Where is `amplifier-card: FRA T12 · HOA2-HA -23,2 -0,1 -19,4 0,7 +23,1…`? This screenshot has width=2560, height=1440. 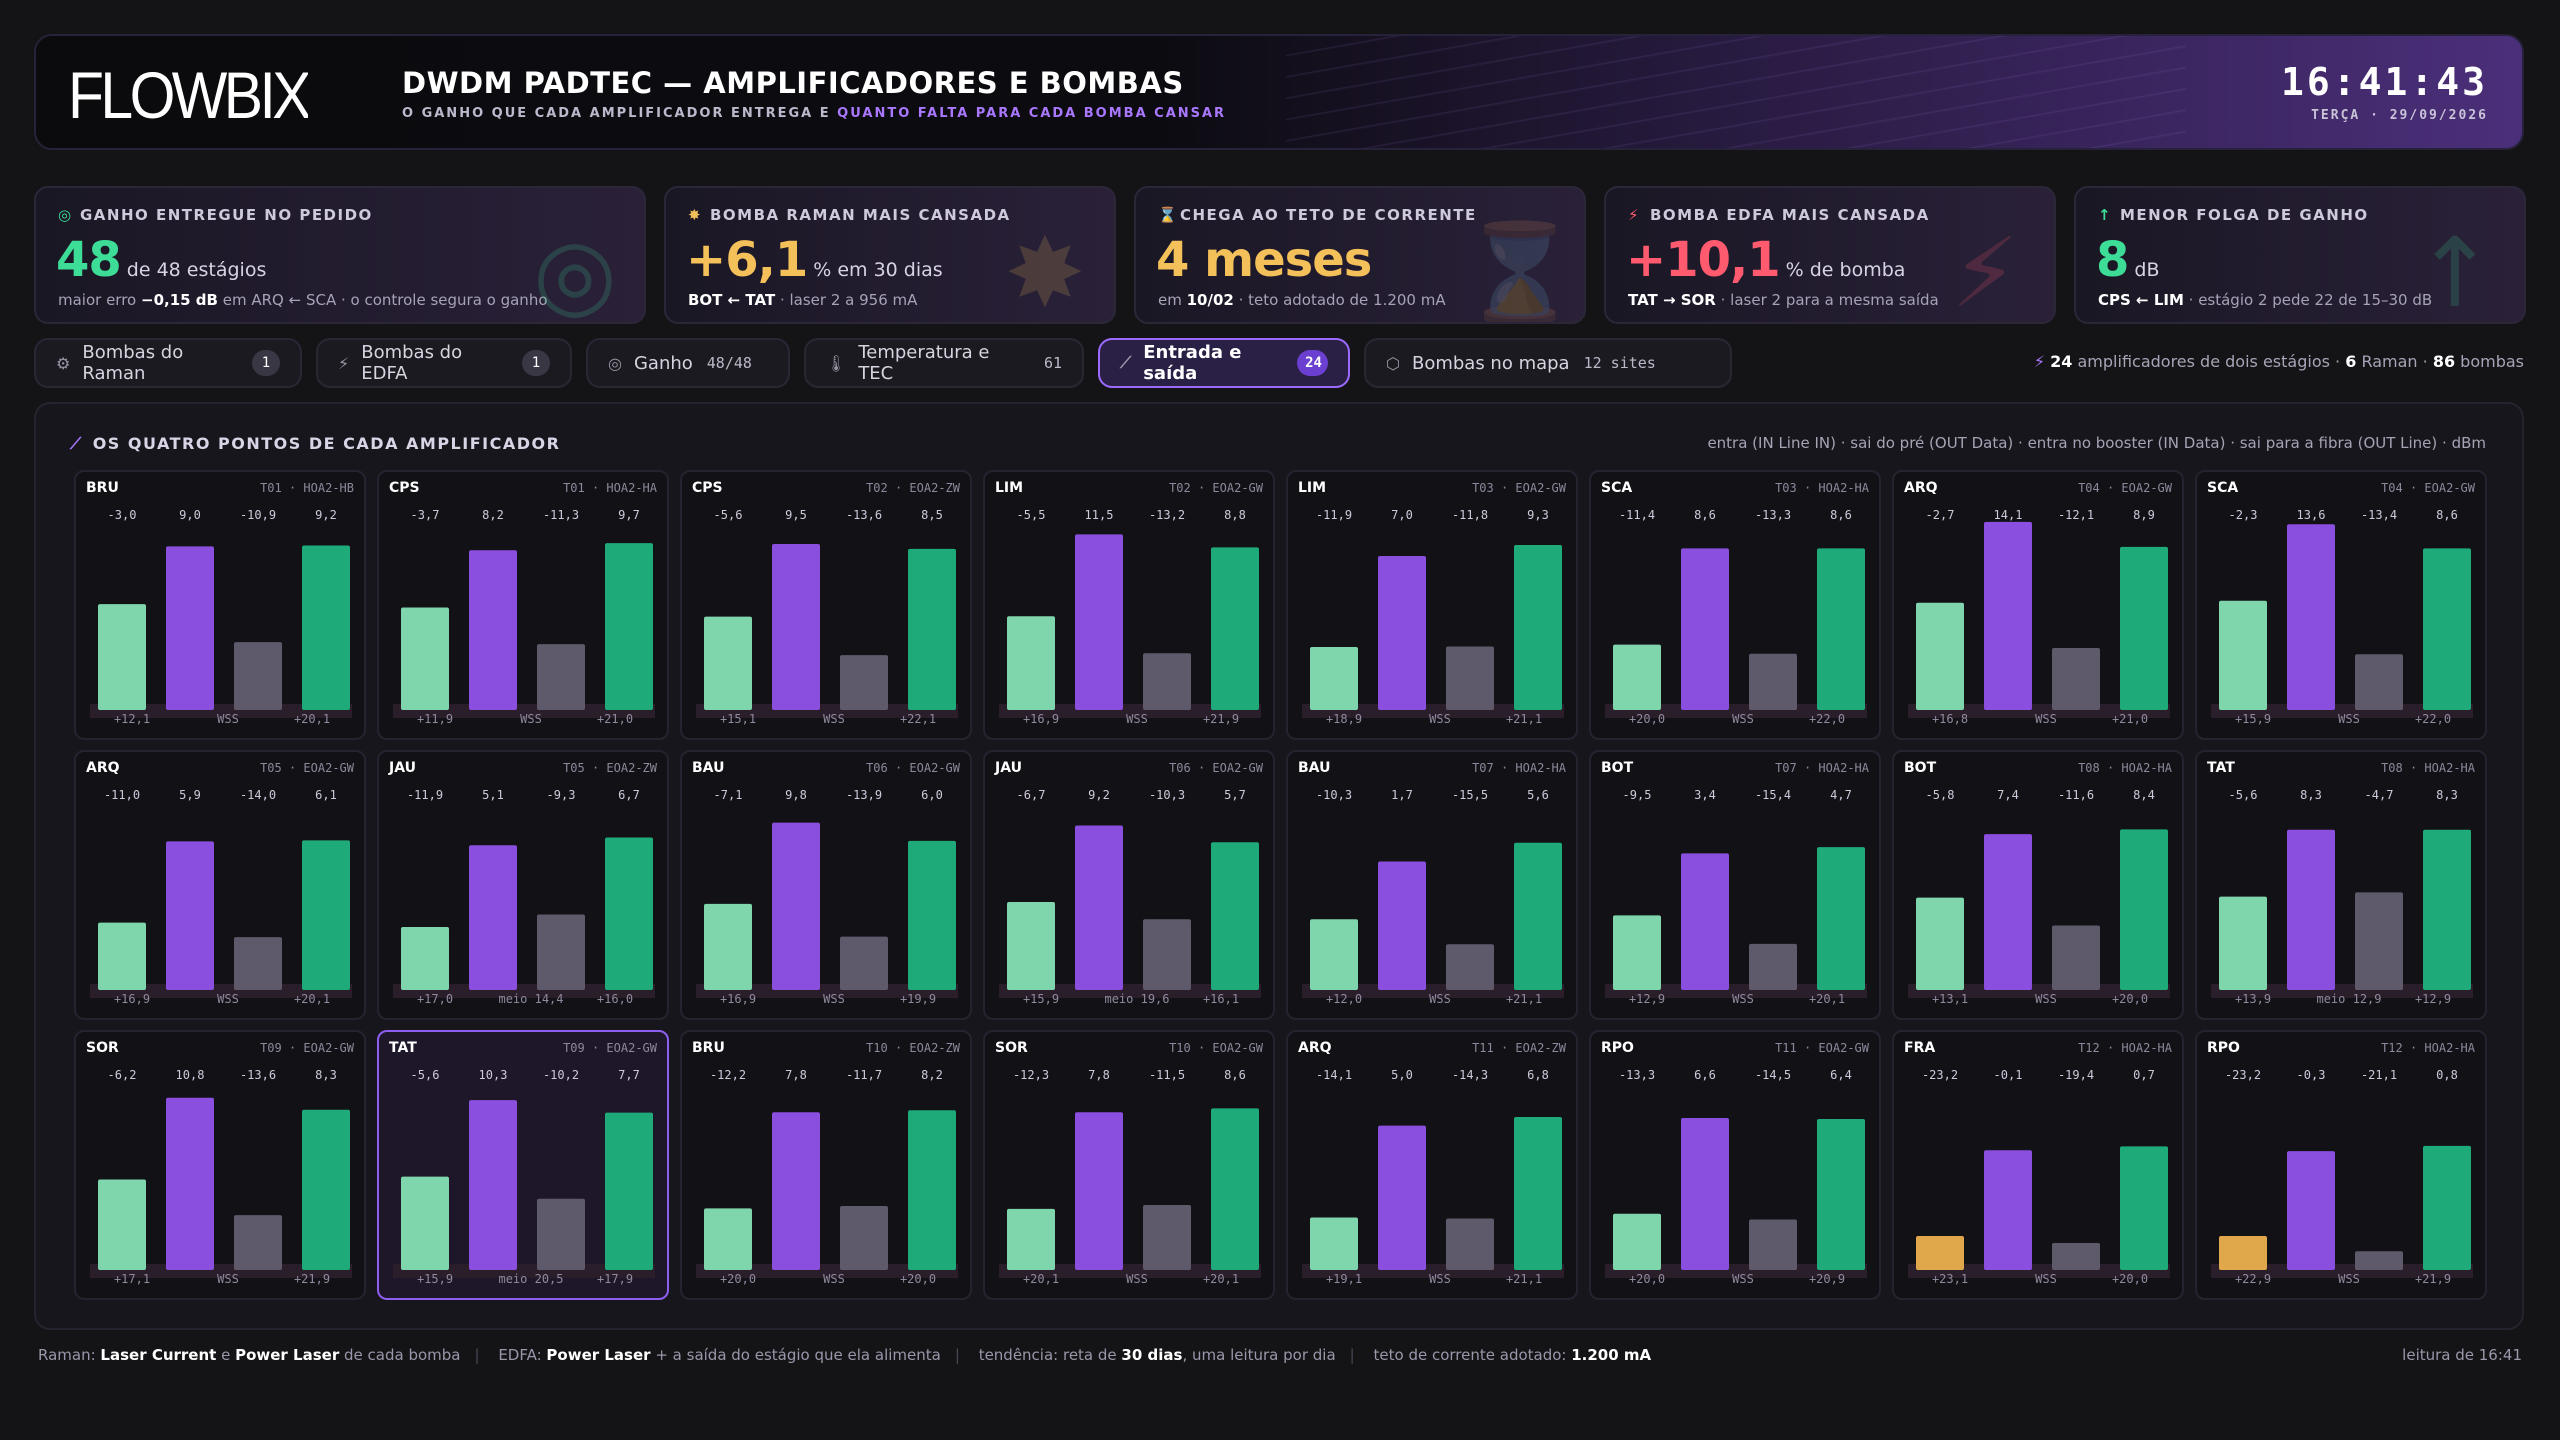 amplifier-card: FRA T12 · HOA2-HA -23,2 -0,1 -19,4 0,7 +23,1… is located at coordinates (2038, 1165).